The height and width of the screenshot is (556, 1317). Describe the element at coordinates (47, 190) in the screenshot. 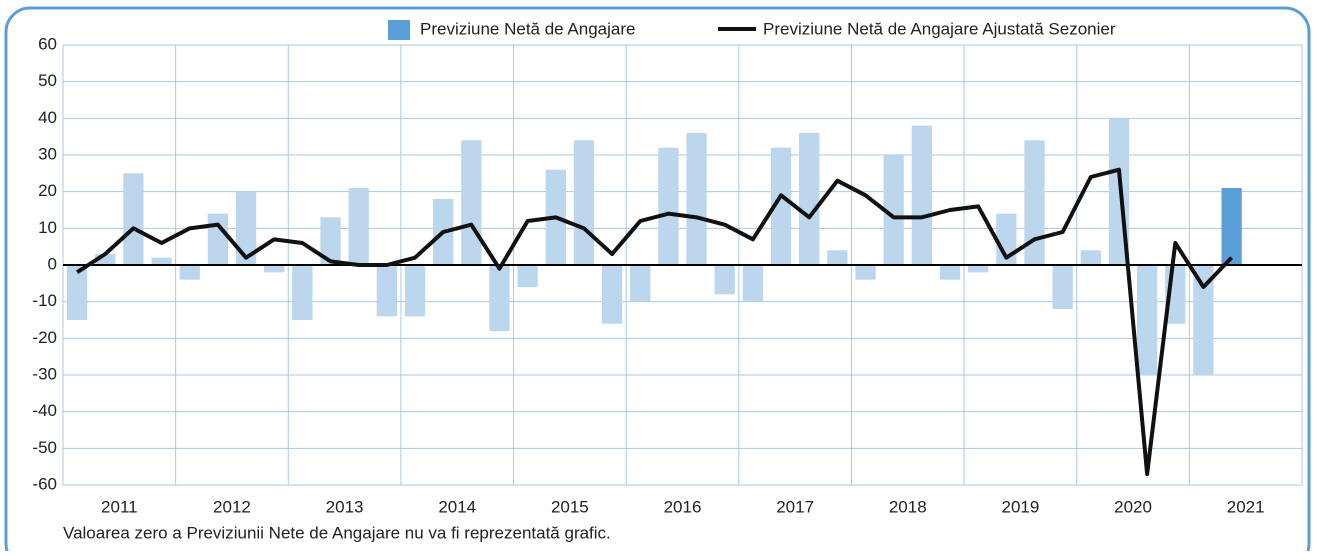

I see `y-tick-label: 20` at that location.